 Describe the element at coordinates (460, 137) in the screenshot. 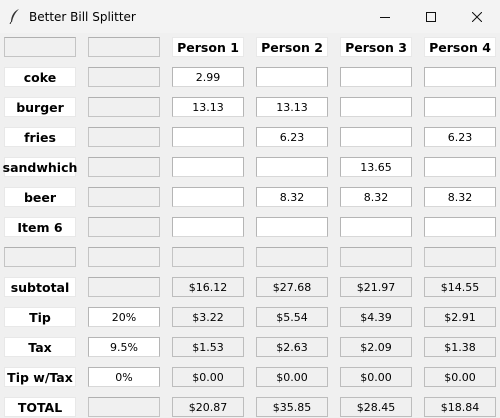

I see `item-3-person-4-input: 6.23` at that location.